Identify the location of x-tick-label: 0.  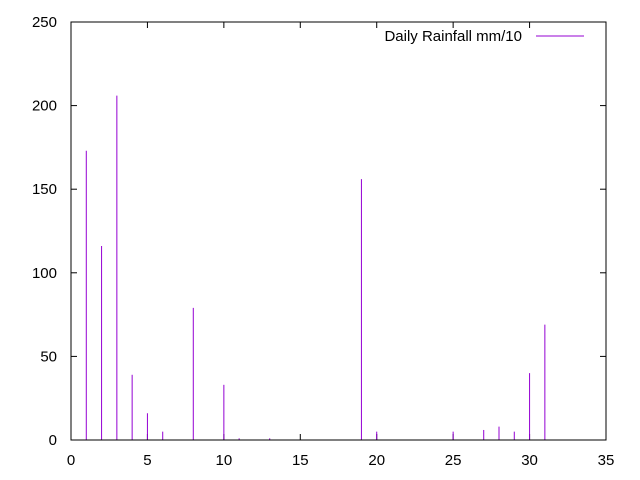
(71, 460).